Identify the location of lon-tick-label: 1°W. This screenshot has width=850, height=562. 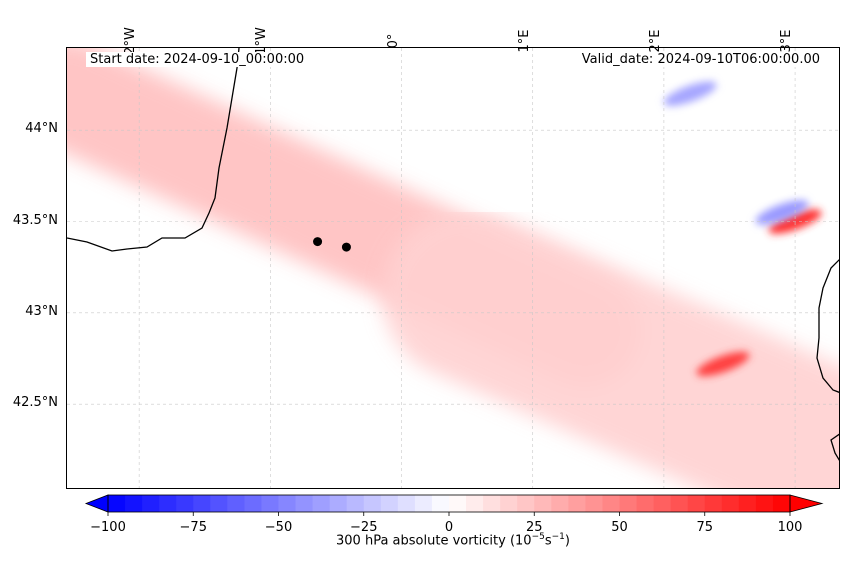
(262, 41).